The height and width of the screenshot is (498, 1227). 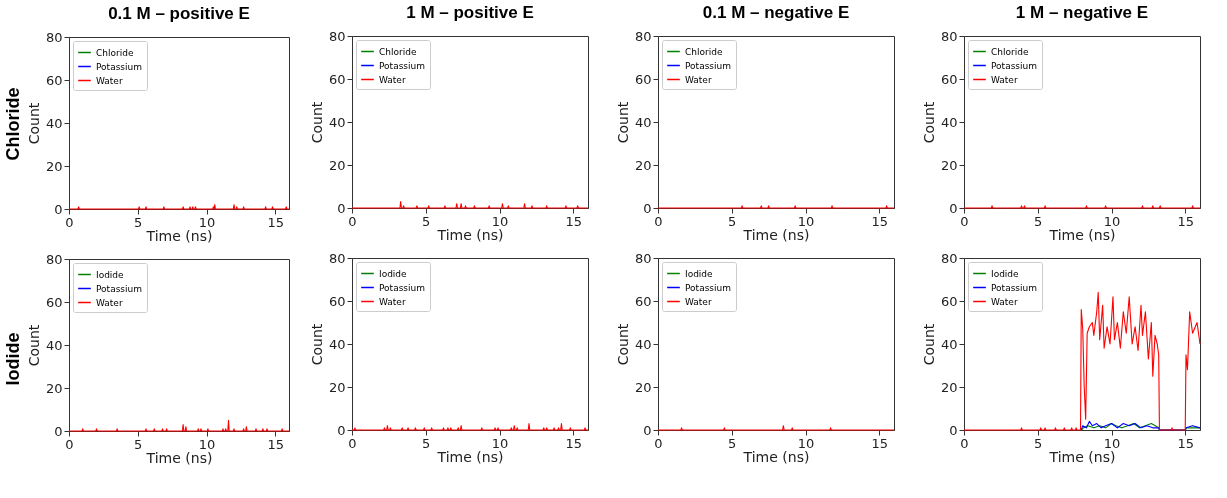 I want to click on chart-title: 0.1 M – positive E, so click(x=179, y=13).